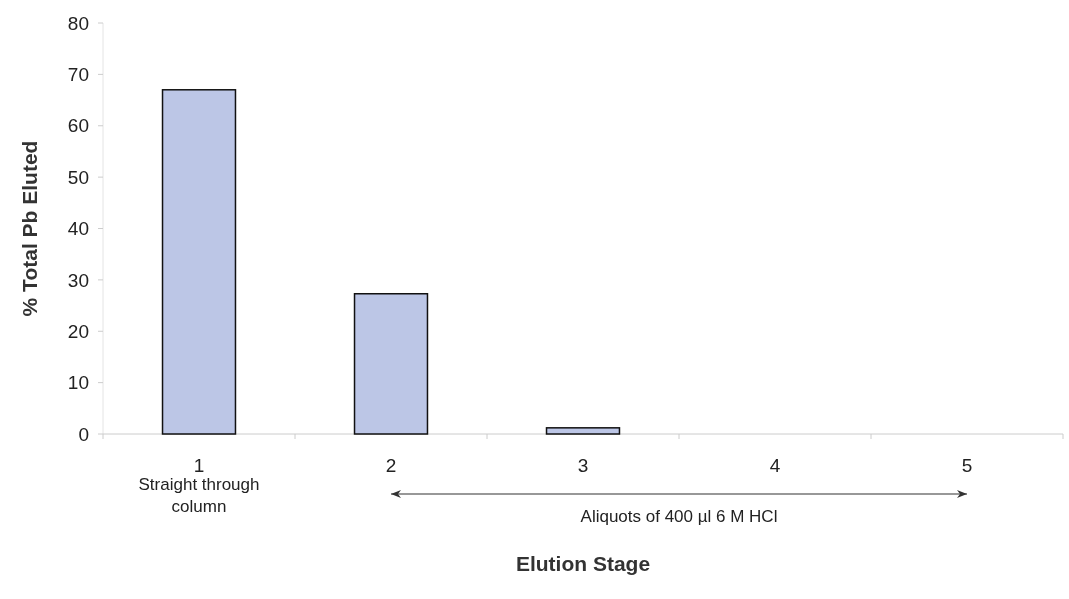  I want to click on y-axis-title: % Total Pb Eluted, so click(29, 228).